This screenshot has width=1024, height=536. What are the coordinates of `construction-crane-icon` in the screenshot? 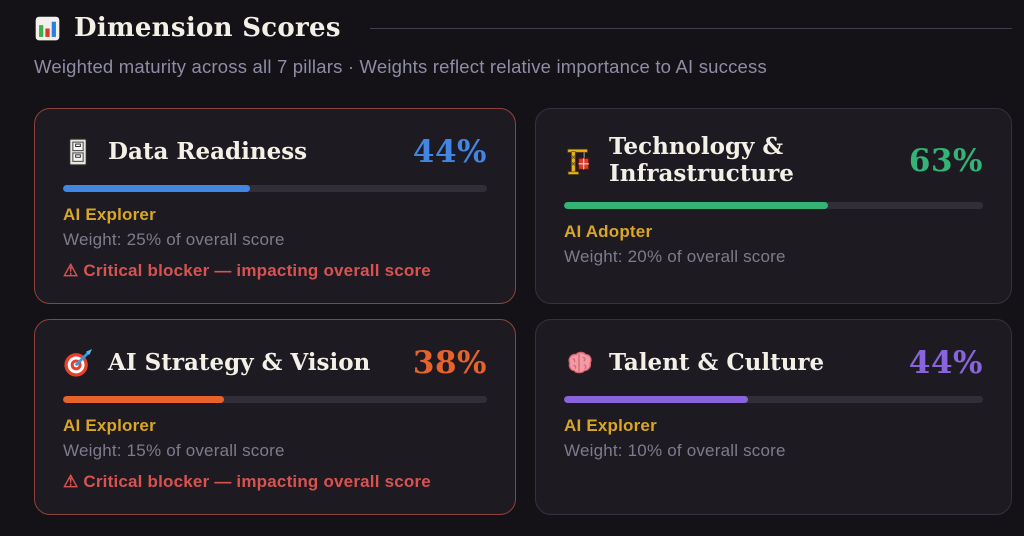 It's located at (578, 161).